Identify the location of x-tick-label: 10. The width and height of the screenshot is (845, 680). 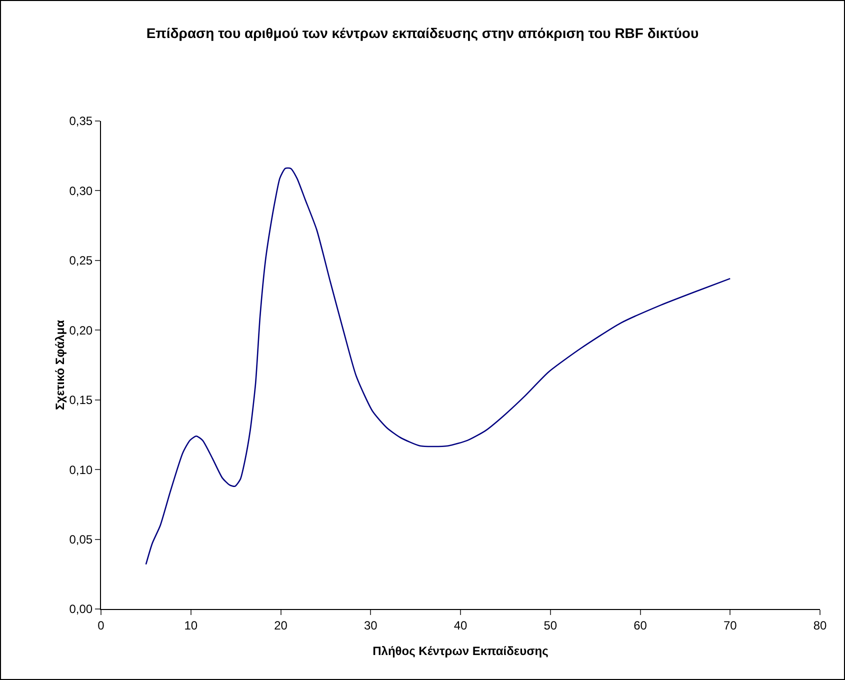
(191, 625).